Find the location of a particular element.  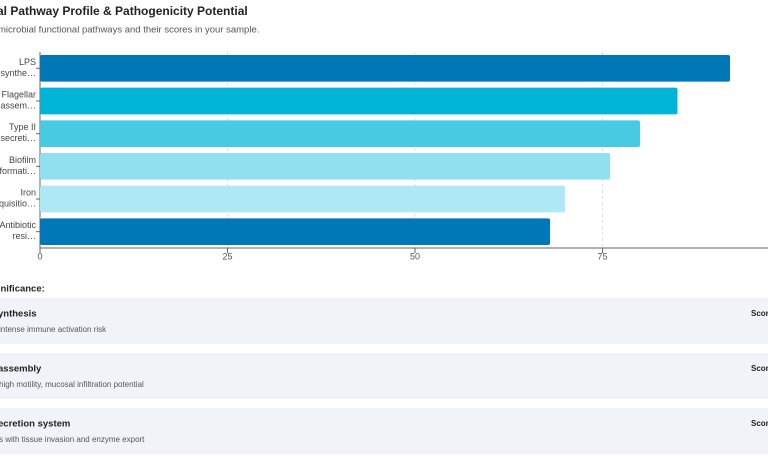

card-title: assembly is located at coordinates (21, 369).